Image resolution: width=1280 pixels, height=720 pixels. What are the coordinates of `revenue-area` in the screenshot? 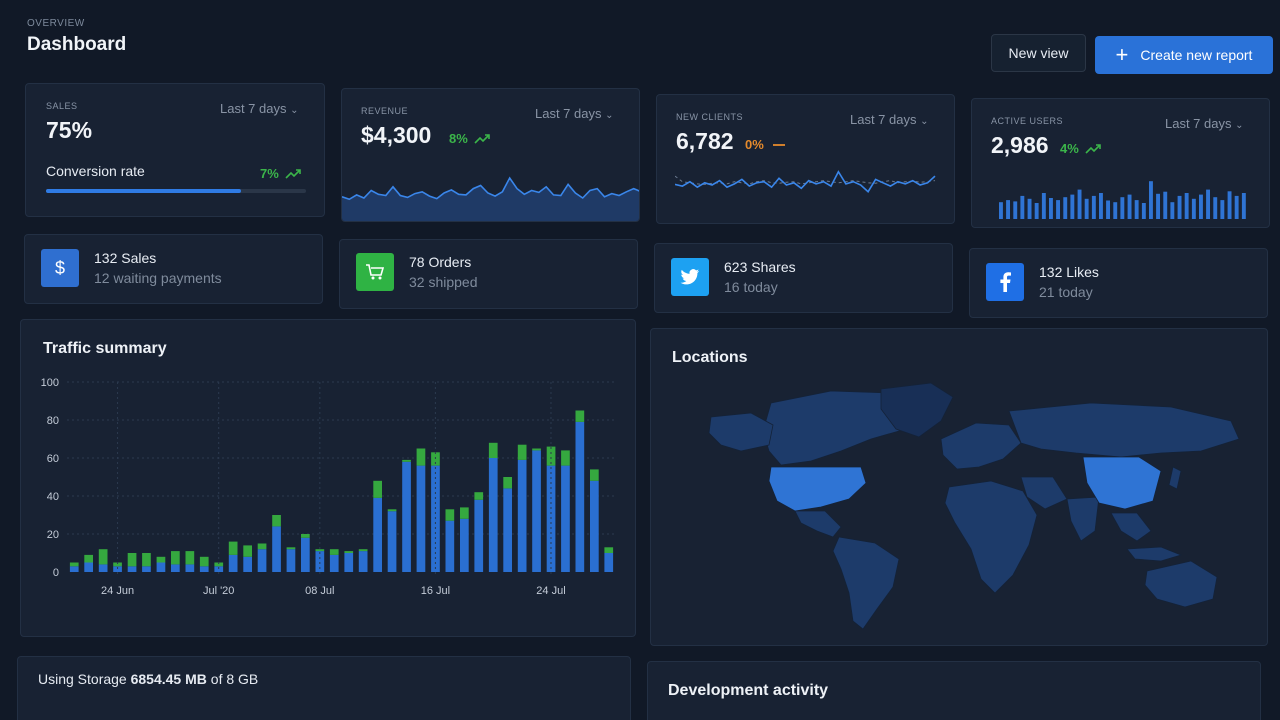 It's located at (490, 199).